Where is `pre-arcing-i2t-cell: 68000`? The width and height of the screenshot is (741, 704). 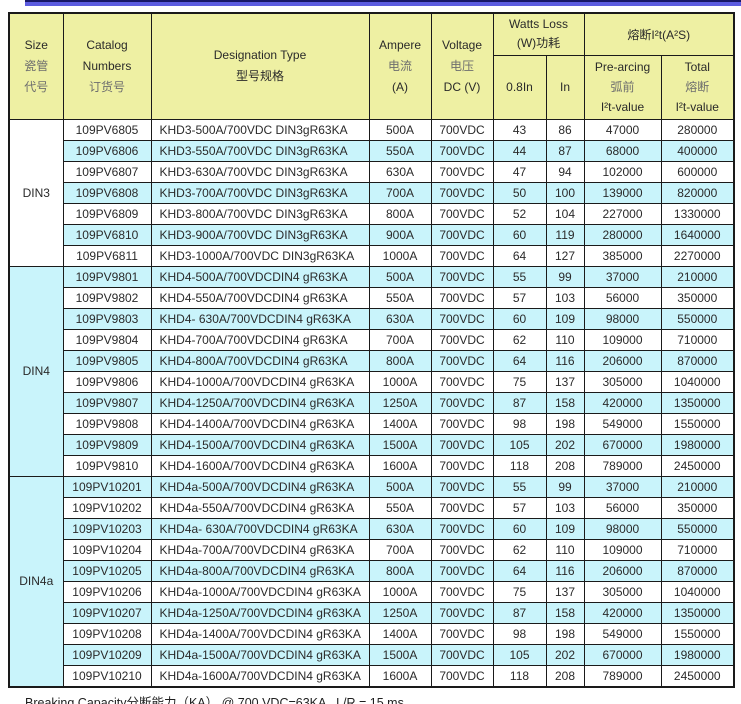
pre-arcing-i2t-cell: 68000 is located at coordinates (622, 150).